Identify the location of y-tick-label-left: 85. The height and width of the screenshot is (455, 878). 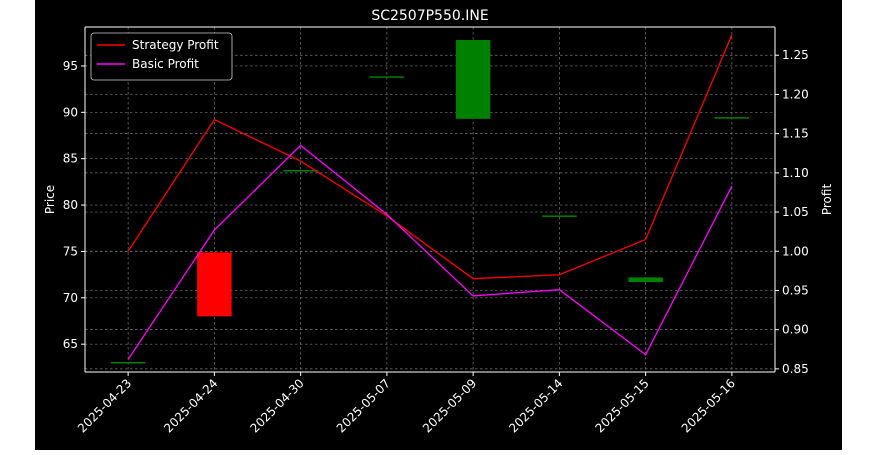
(70, 159).